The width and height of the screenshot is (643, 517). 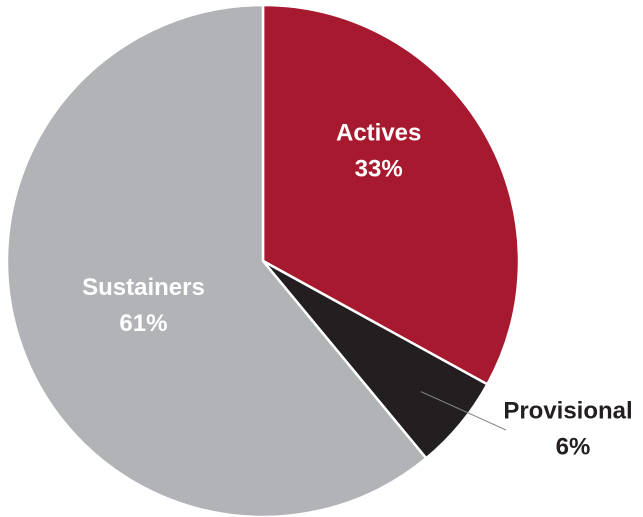 I want to click on value-label: 6%, so click(x=573, y=446).